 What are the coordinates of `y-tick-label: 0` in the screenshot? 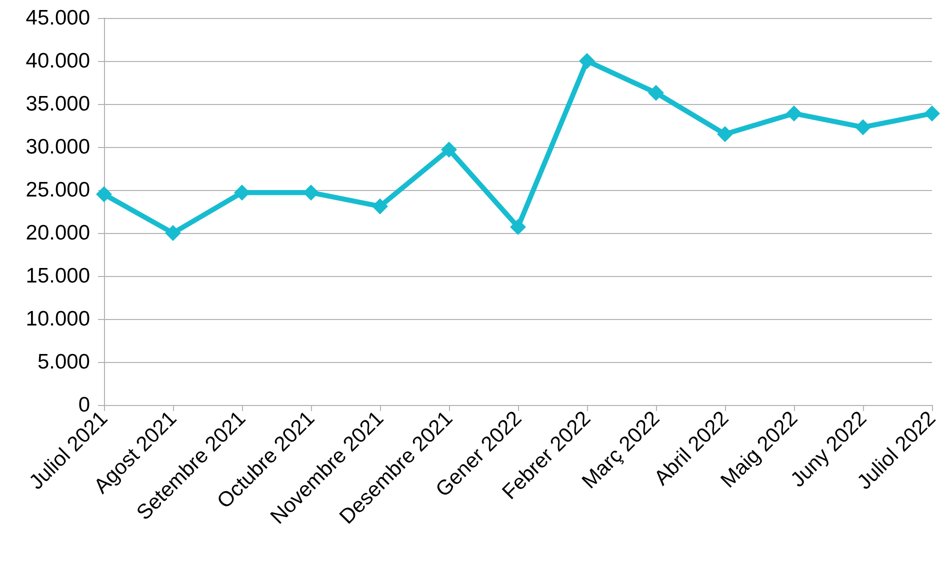 It's located at (84, 405).